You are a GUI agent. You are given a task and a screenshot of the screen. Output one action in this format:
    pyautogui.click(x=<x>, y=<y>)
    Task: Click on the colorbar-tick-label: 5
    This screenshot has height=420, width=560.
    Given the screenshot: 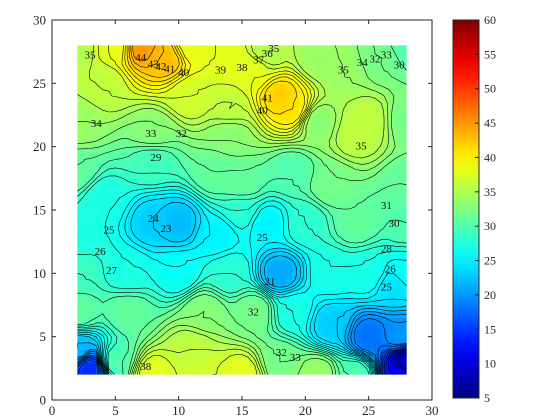 What is the action you would take?
    pyautogui.click(x=487, y=398)
    